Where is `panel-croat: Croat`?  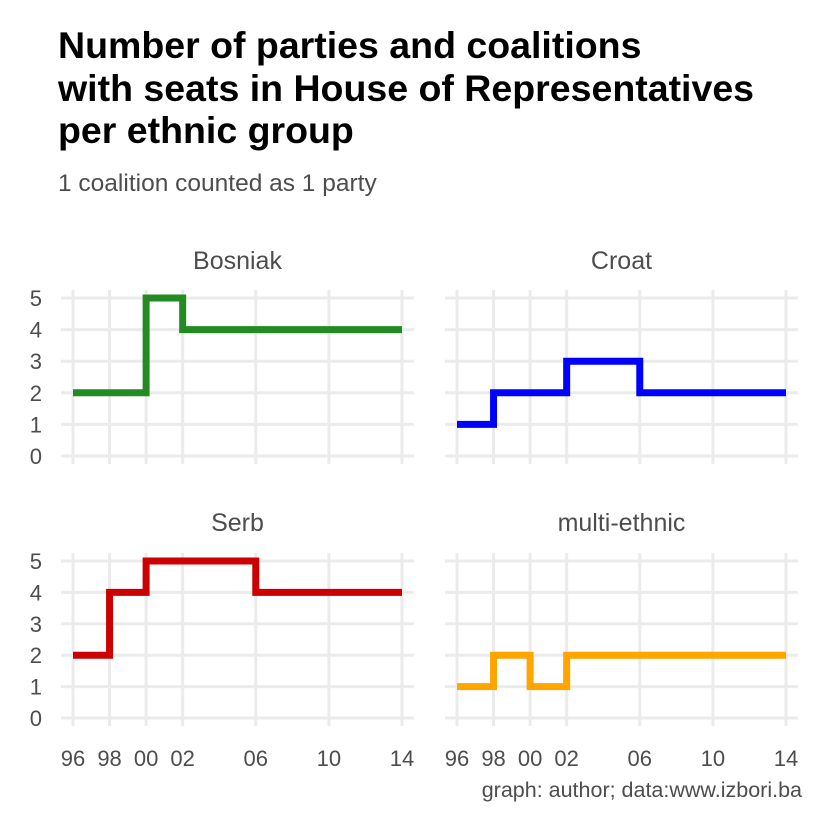 panel-croat: Croat is located at coordinates (621, 355).